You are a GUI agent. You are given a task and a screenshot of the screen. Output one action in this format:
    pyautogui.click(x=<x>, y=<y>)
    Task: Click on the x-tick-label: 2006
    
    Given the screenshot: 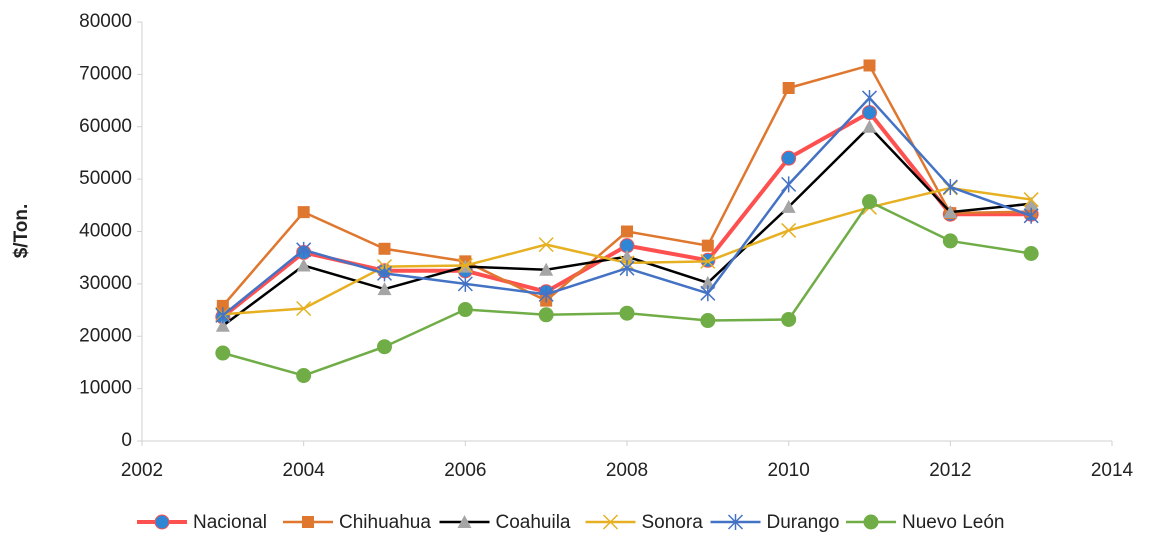 What is the action you would take?
    pyautogui.click(x=465, y=470)
    